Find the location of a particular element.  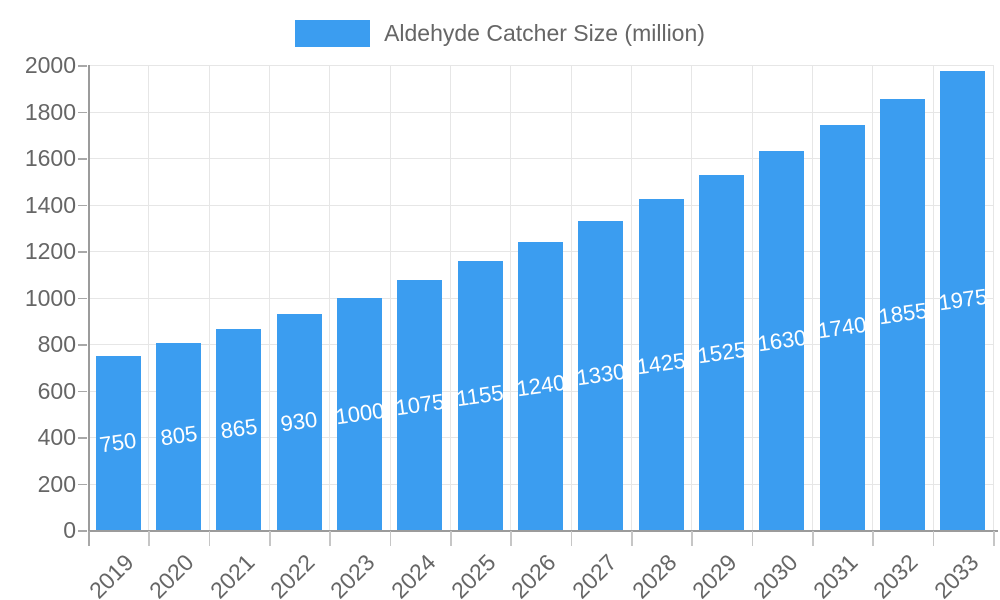

bar-value-label: 805 is located at coordinates (178, 435).